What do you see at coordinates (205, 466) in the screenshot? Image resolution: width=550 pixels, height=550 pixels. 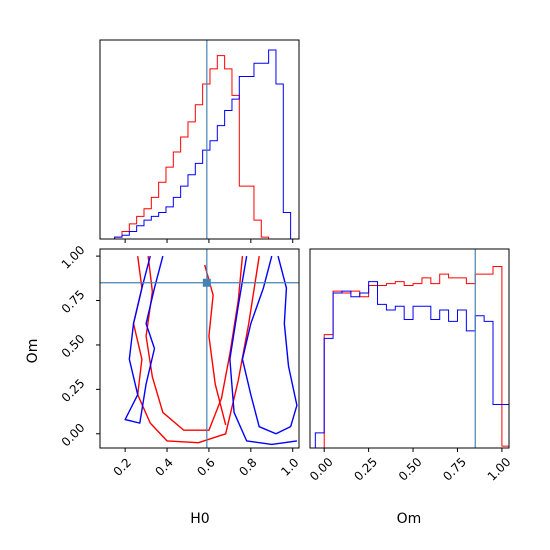 I see `joint-xtick-label-3: 0.6` at bounding box center [205, 466].